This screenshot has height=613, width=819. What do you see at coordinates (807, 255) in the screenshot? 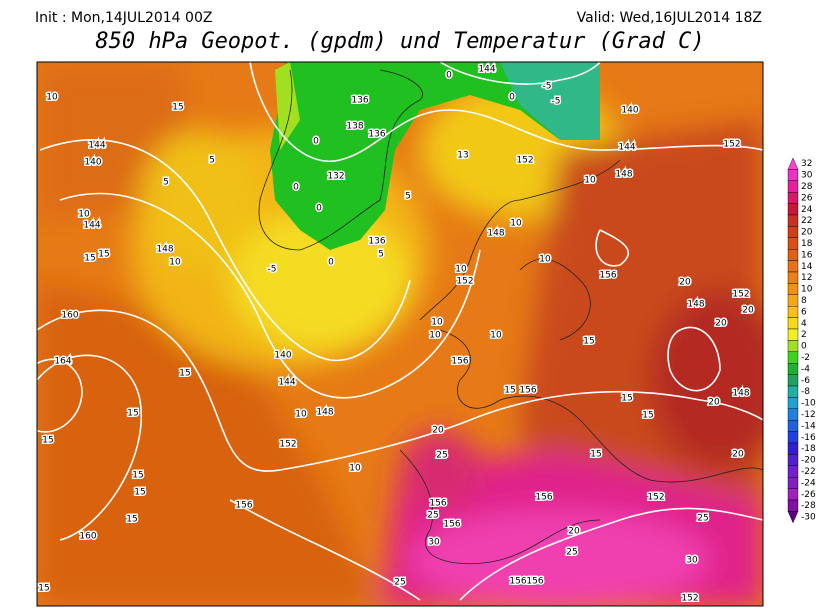
I see `colorbar-label: 16` at bounding box center [807, 255].